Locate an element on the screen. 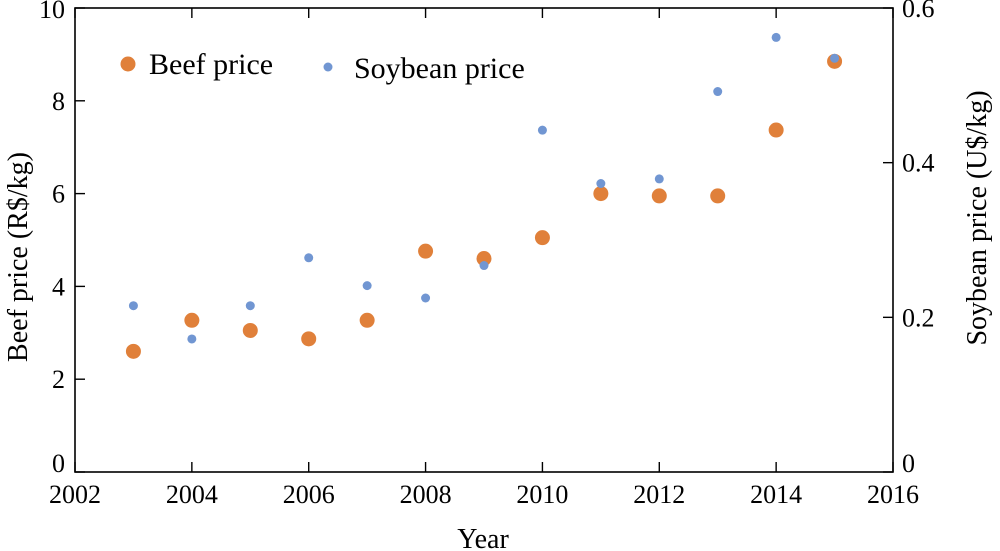 The image size is (1000, 551). right-y-tick-label: 0.6 is located at coordinates (918, 11).